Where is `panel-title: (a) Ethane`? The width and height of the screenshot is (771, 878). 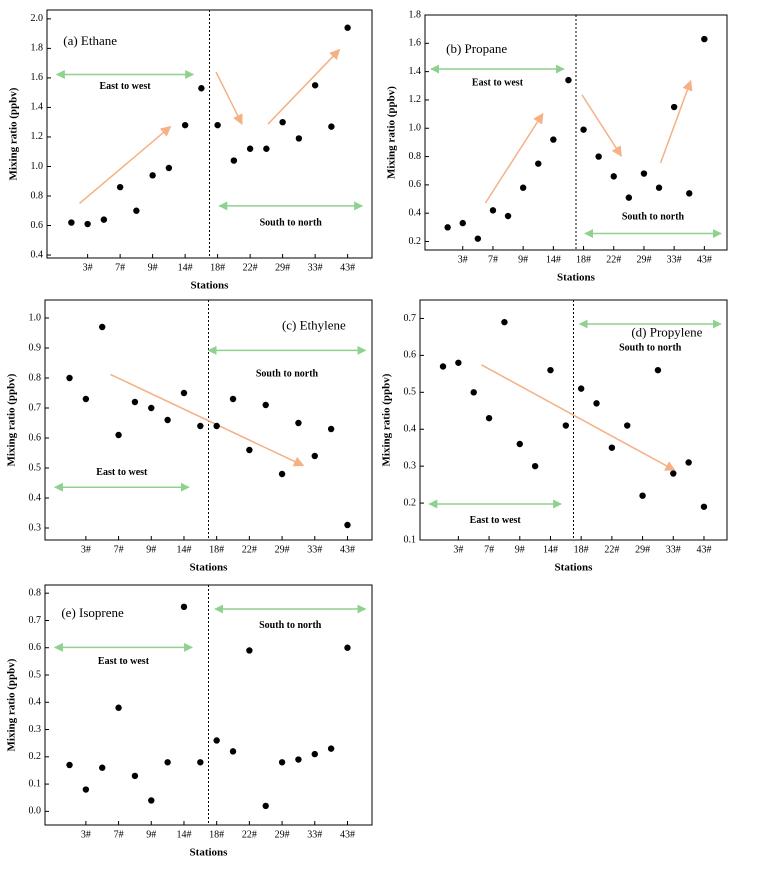
panel-title: (a) Ethane is located at coordinates (90, 40).